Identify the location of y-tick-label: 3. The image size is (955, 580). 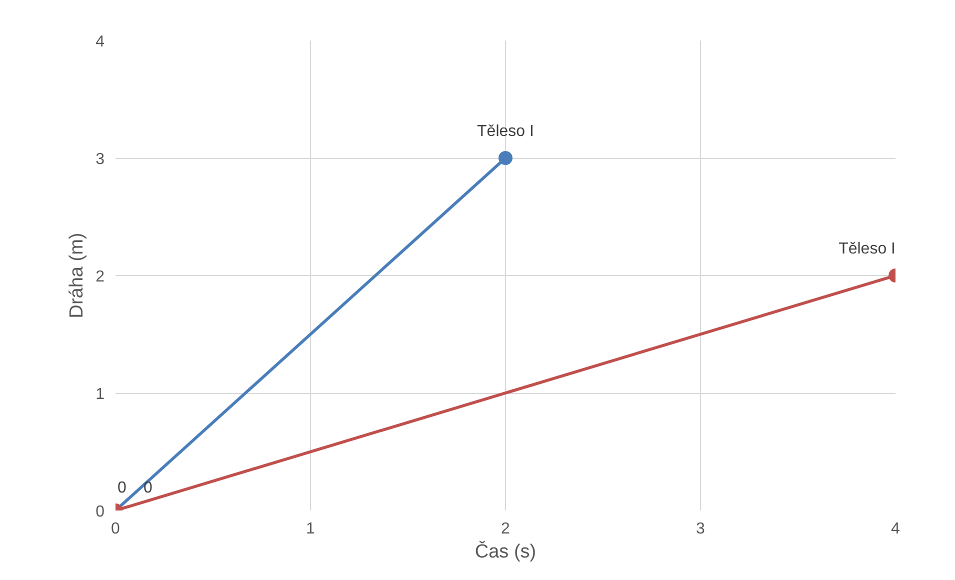
(100, 159).